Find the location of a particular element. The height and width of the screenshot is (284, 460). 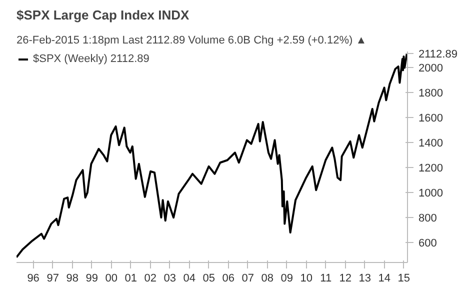

x-tick-label: 04 is located at coordinates (189, 278).